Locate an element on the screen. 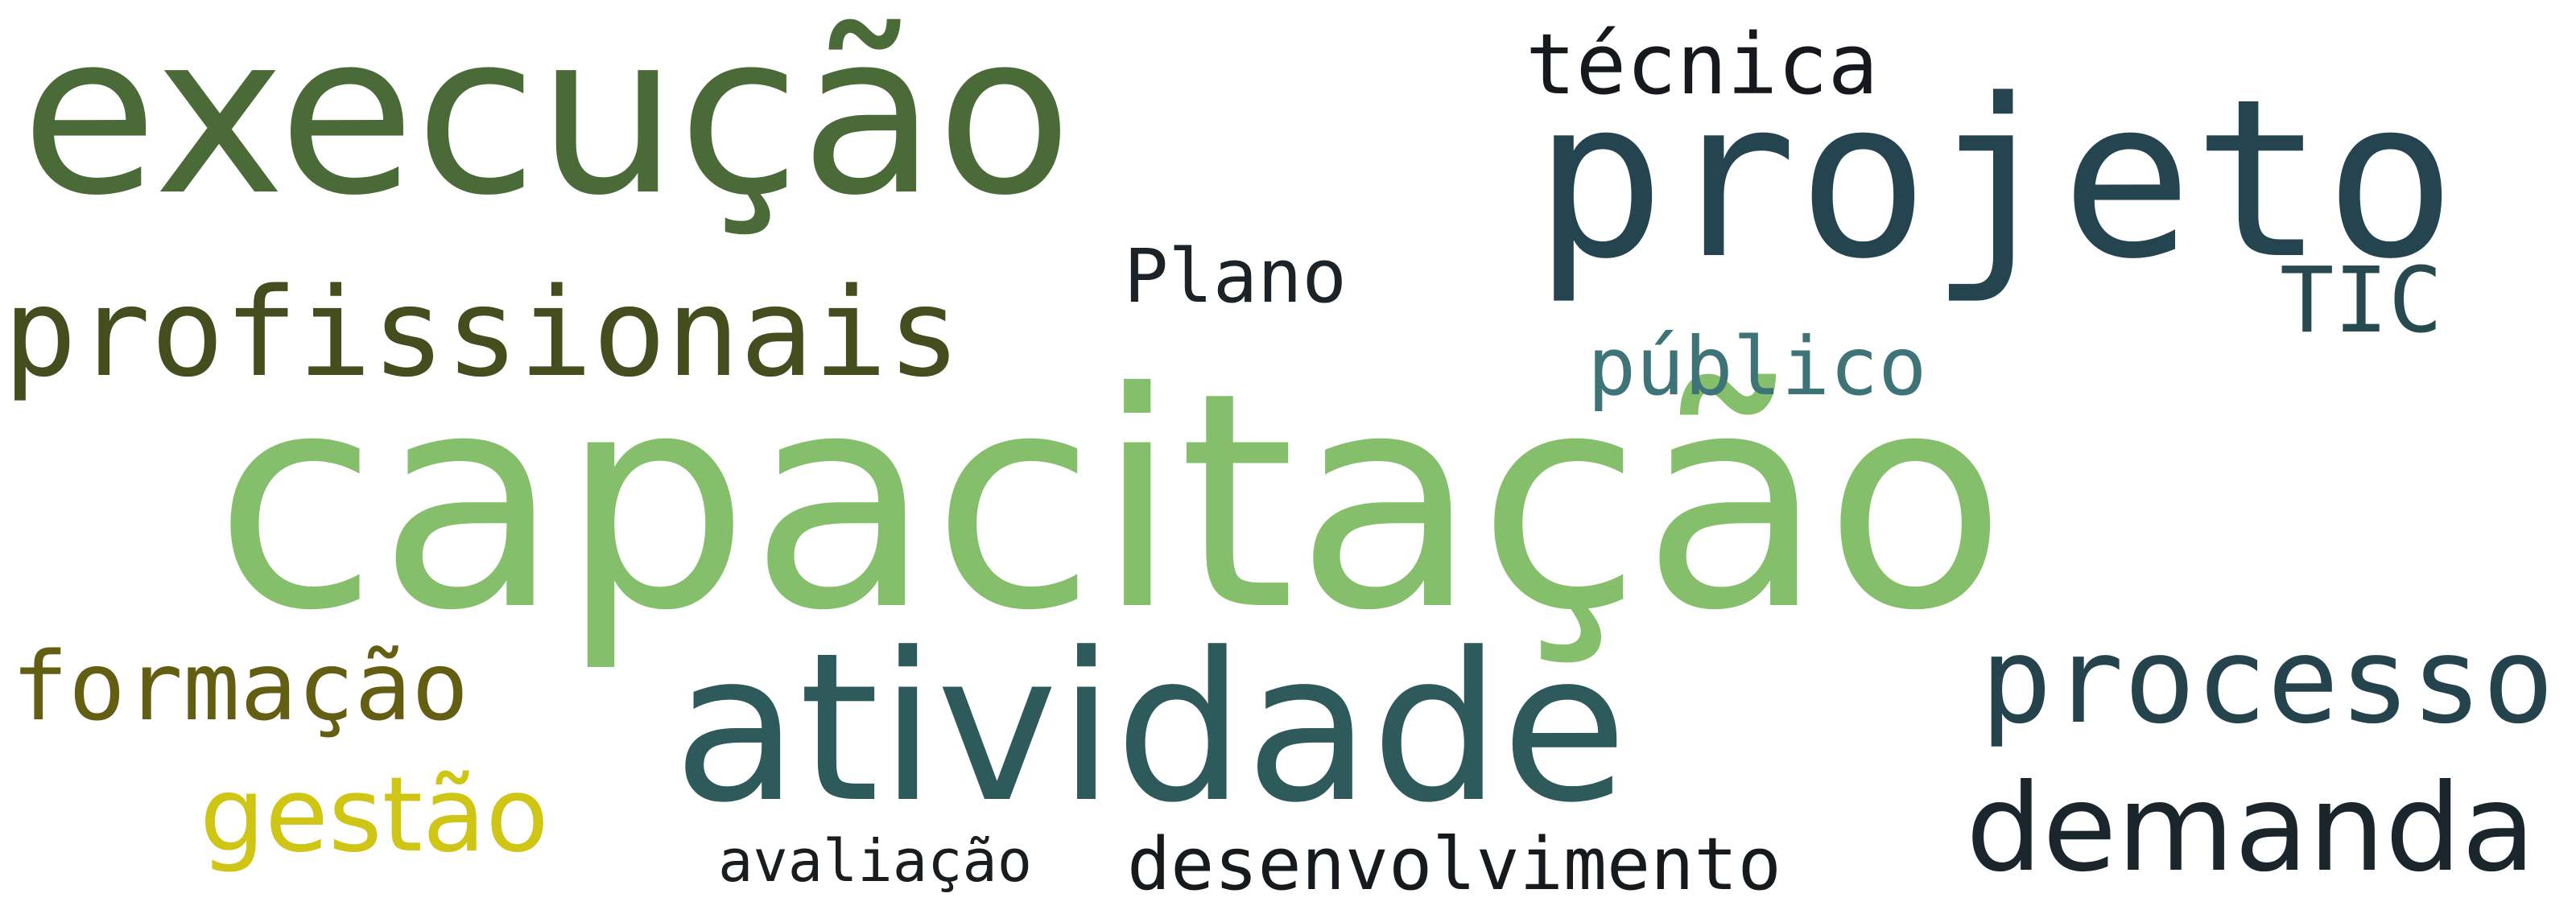 This screenshot has width=2576, height=914. word-atividade: atividade is located at coordinates (1150, 728).